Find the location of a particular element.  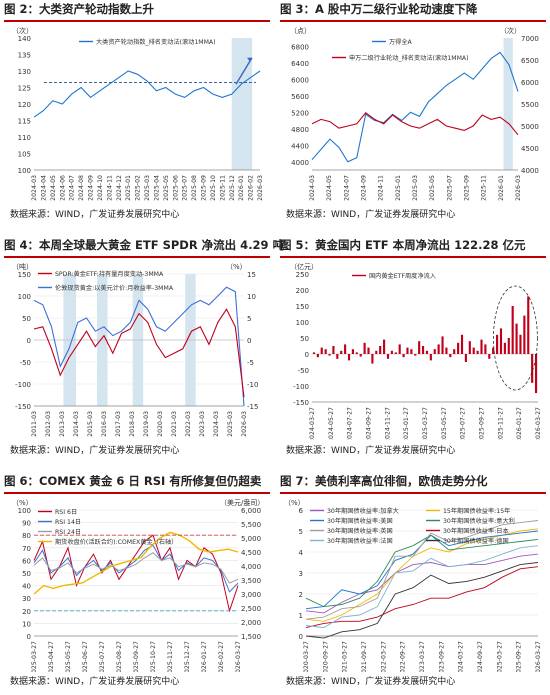

x-tick-label: 2024-05 is located at coordinates (329, 188).